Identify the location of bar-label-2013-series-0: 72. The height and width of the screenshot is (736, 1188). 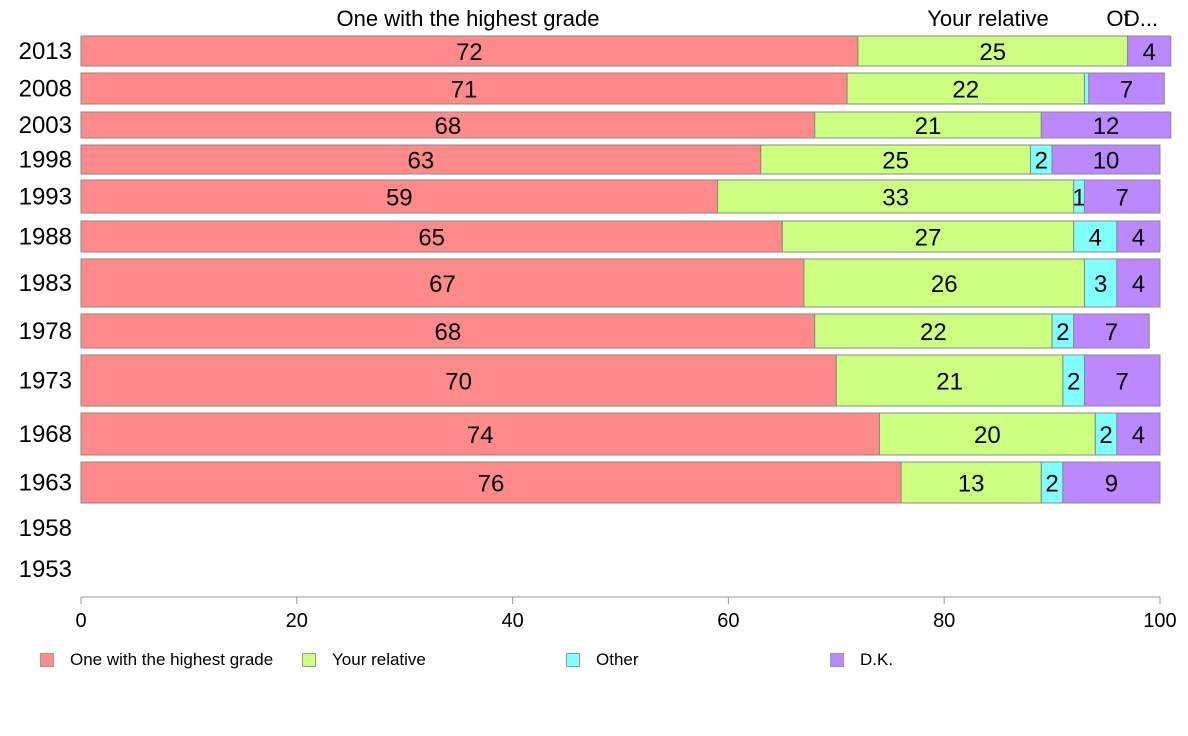
(469, 52).